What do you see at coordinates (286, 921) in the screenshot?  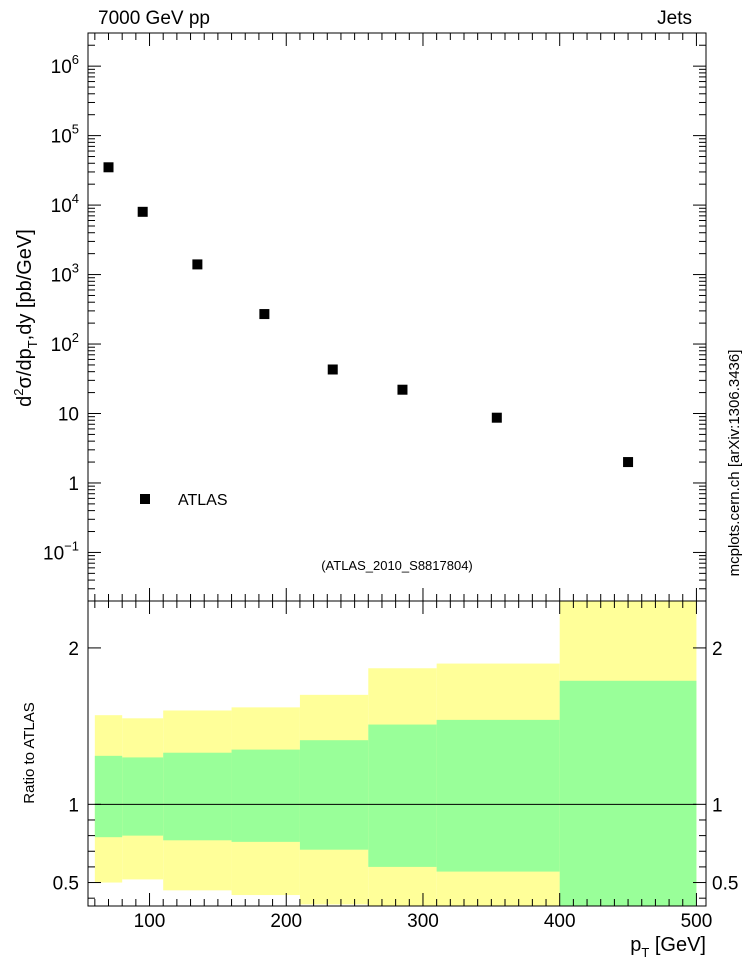 I see `x-tick-label: 200` at bounding box center [286, 921].